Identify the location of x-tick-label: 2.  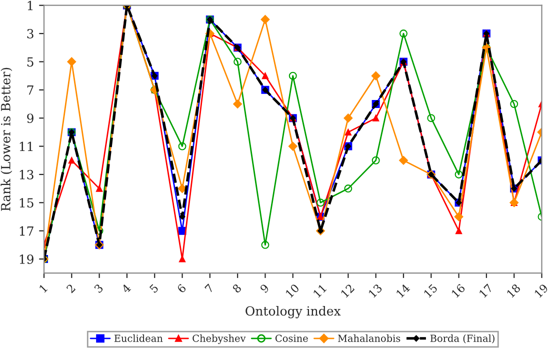
(71, 289).